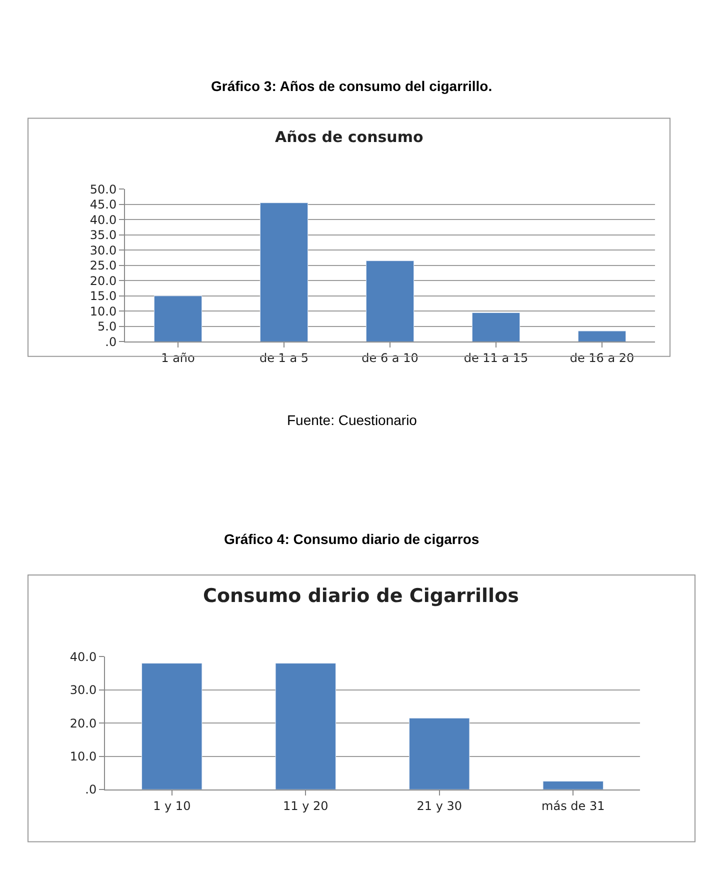  I want to click on text: Gráfico 4: Consumo diario de cigarros, so click(352, 539).